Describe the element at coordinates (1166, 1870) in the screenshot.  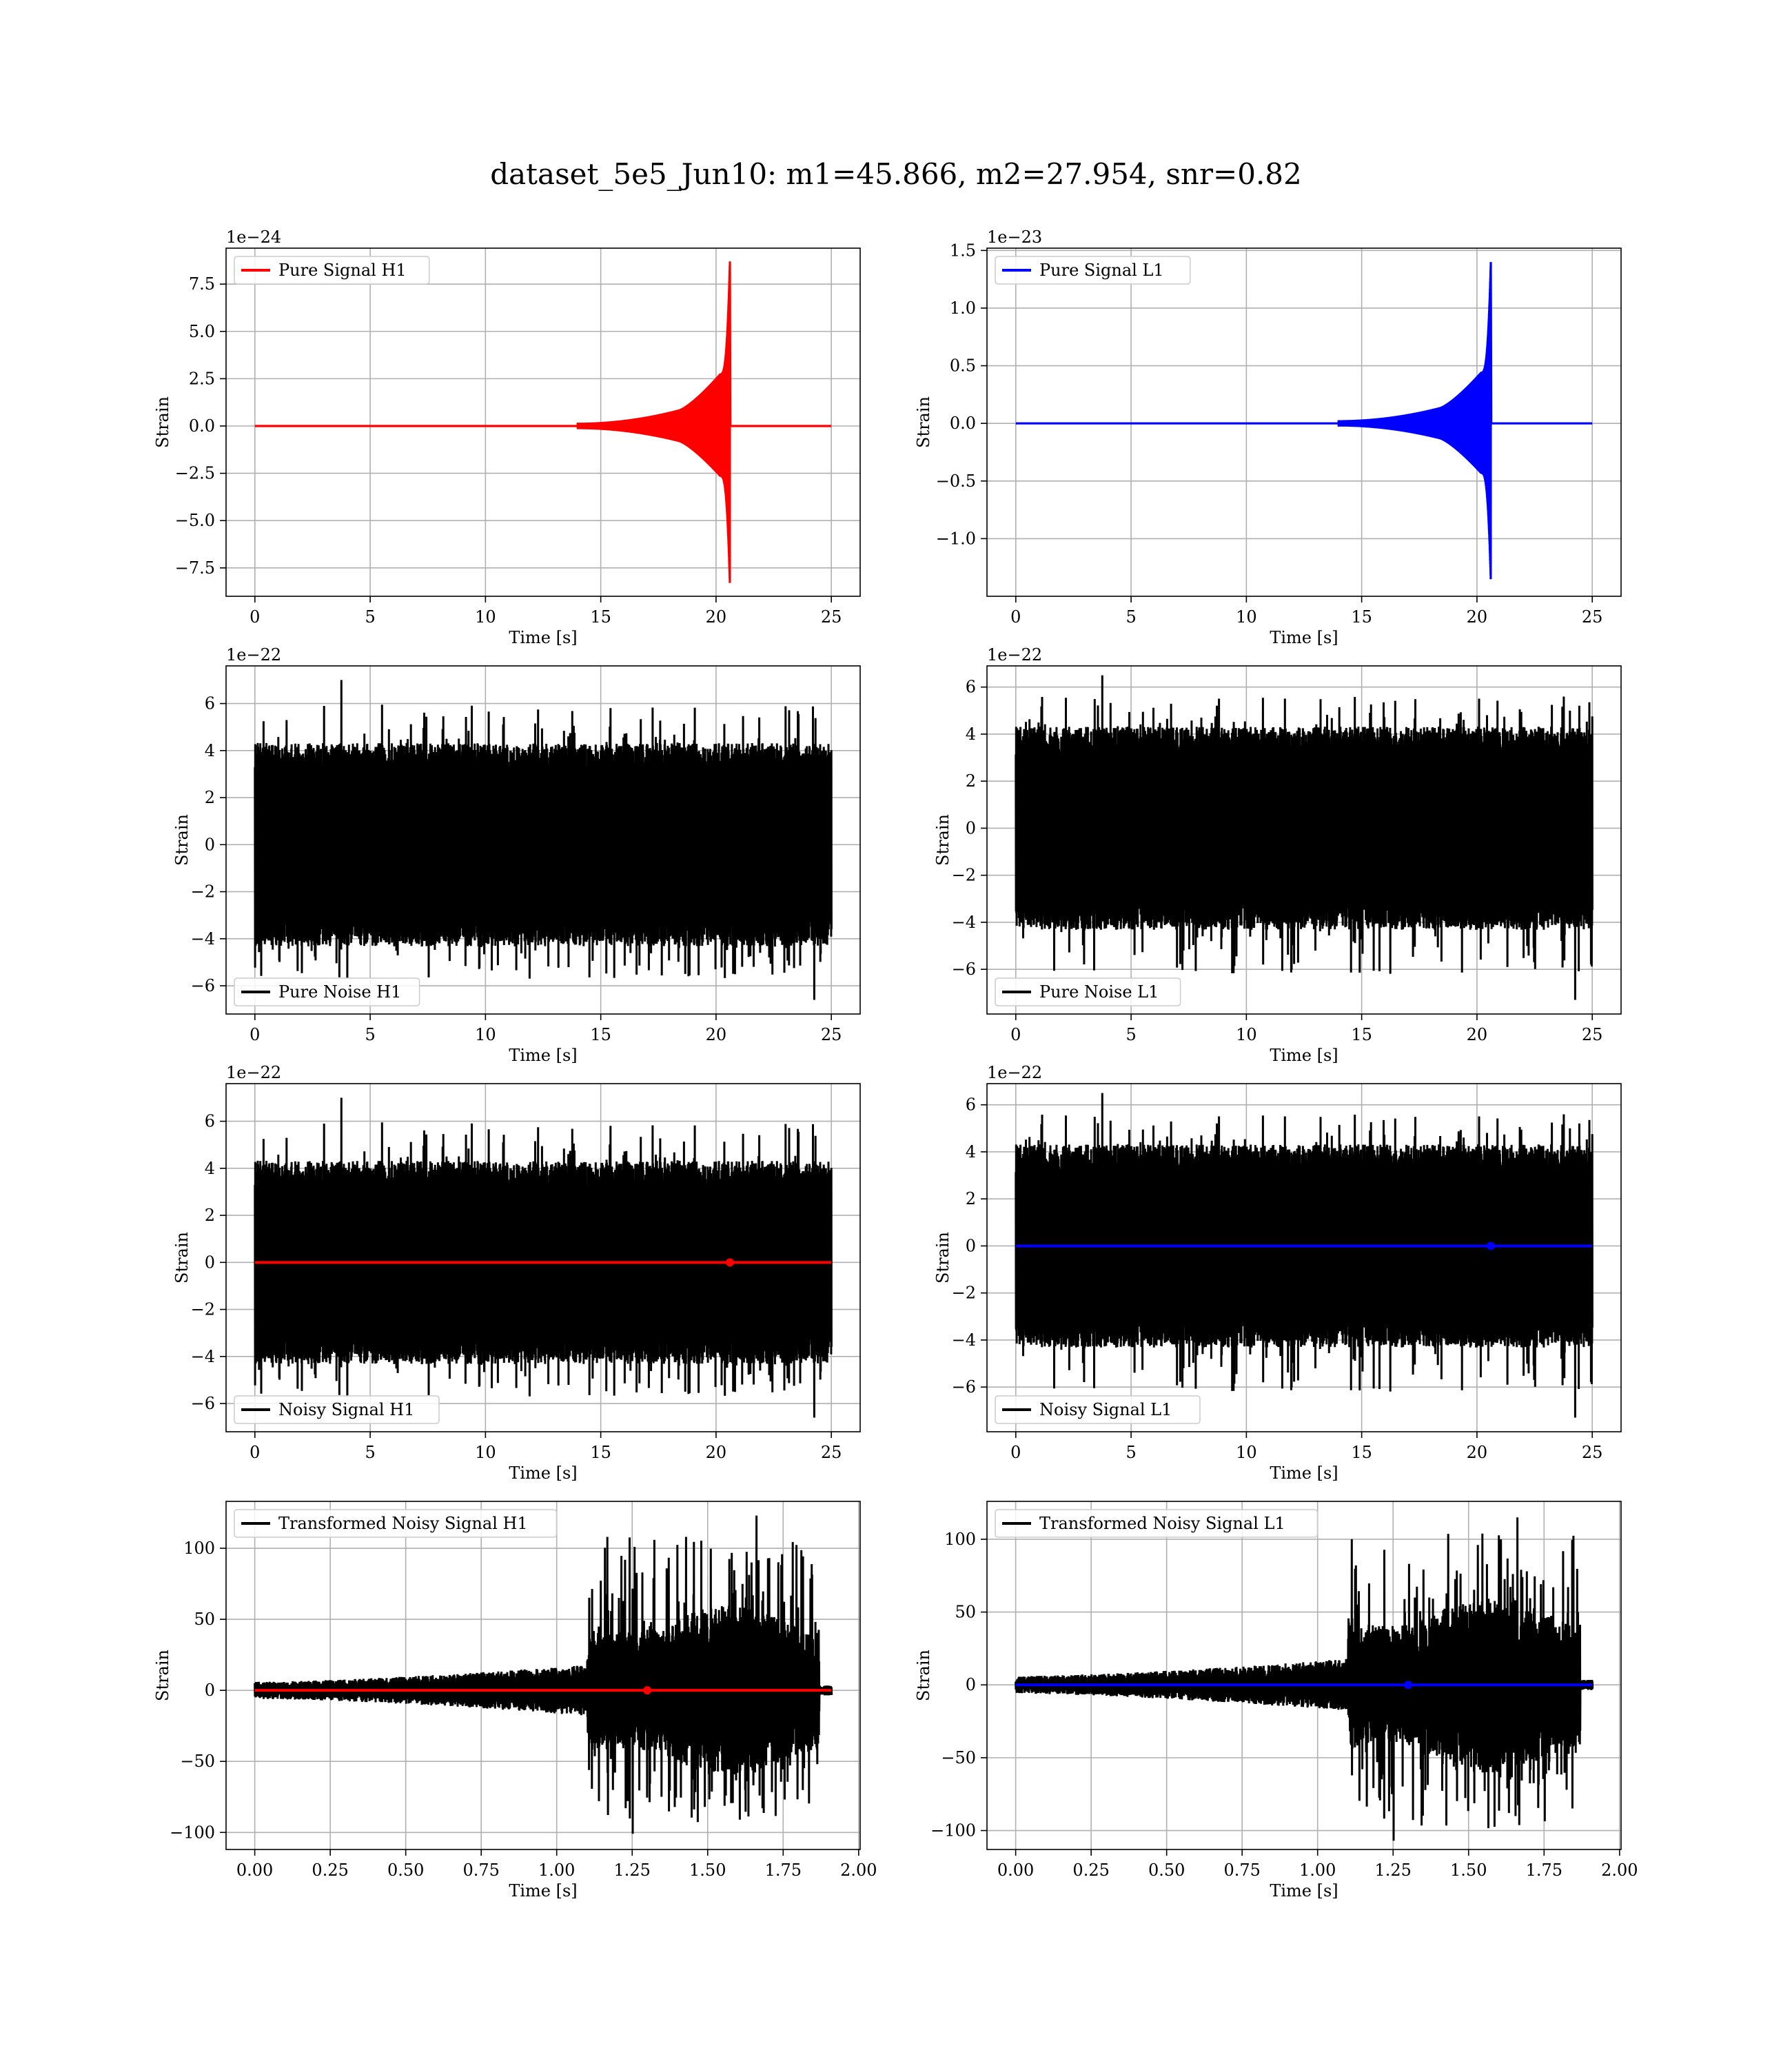
I see `x-tick-label: 0.50` at that location.